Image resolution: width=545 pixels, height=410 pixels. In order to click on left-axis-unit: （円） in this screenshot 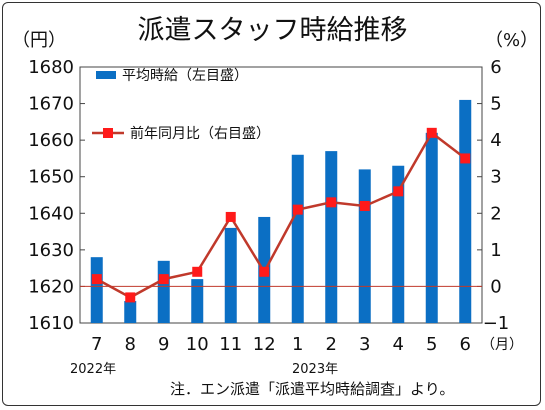, I will do `click(39, 40)`.